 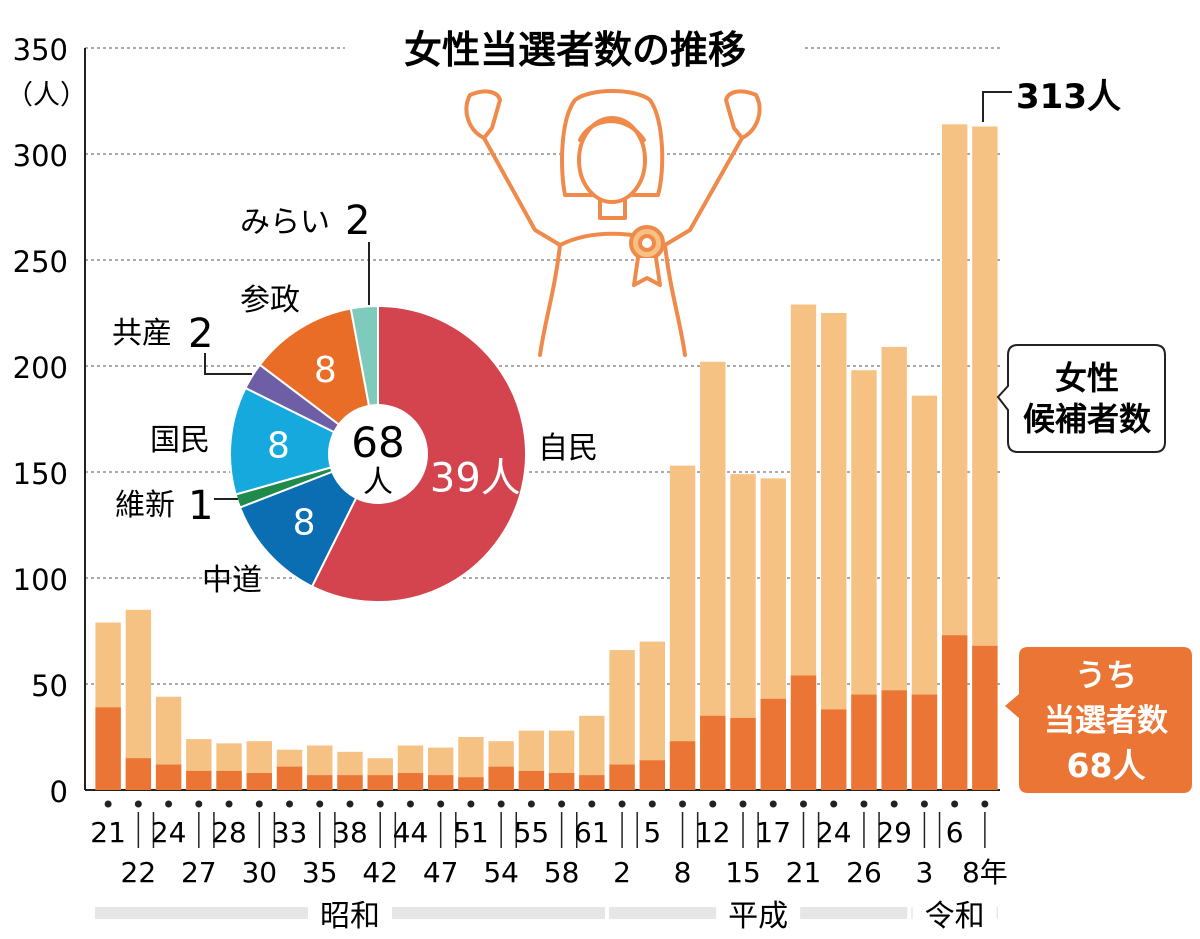 What do you see at coordinates (592, 832) in the screenshot?
I see `x-tick-label: 61` at bounding box center [592, 832].